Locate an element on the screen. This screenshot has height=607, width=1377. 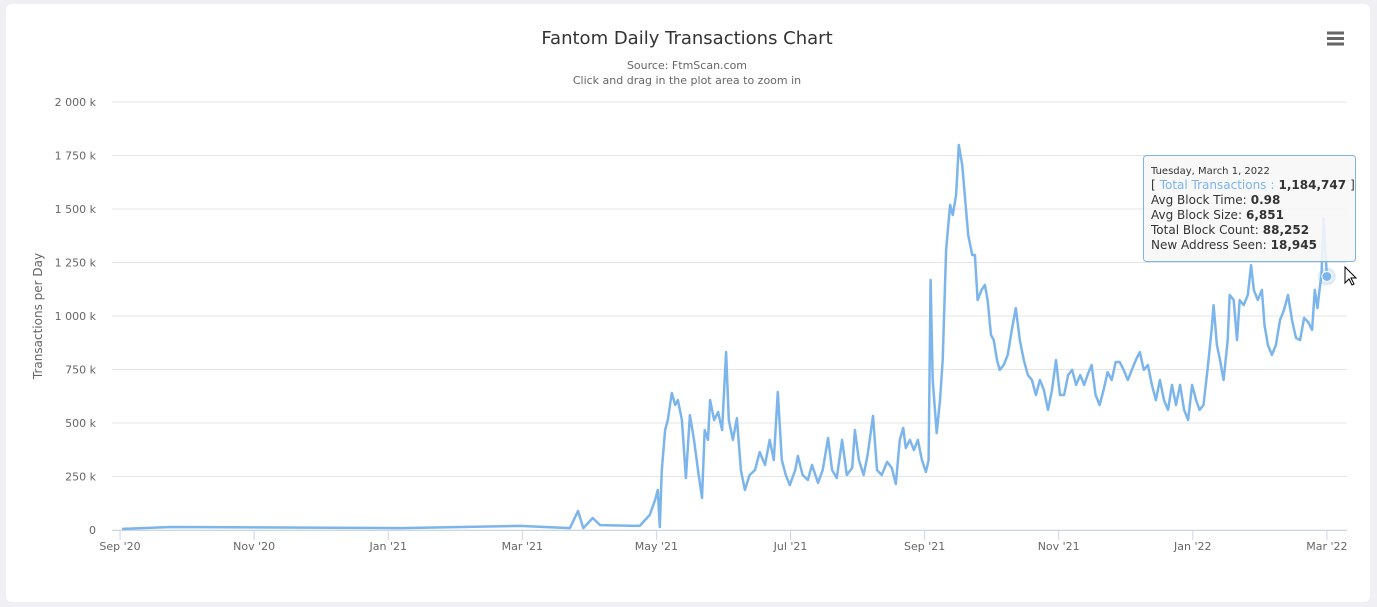
x-tick-label: Nov '21 is located at coordinates (1059, 546).